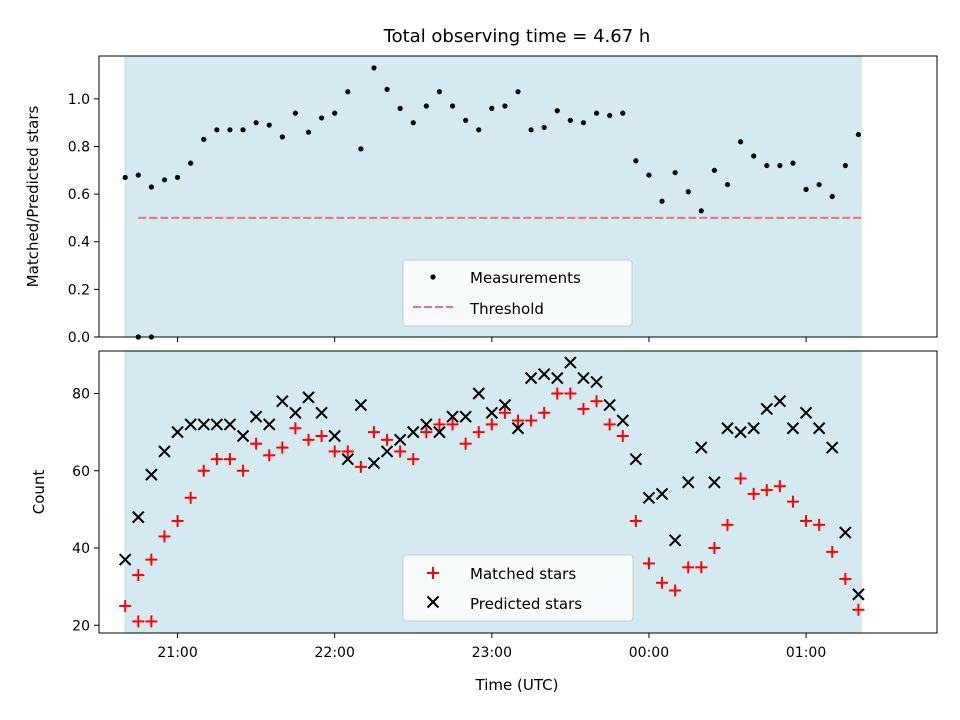  What do you see at coordinates (79, 100) in the screenshot?
I see `y-tick-label: 1.0` at bounding box center [79, 100].